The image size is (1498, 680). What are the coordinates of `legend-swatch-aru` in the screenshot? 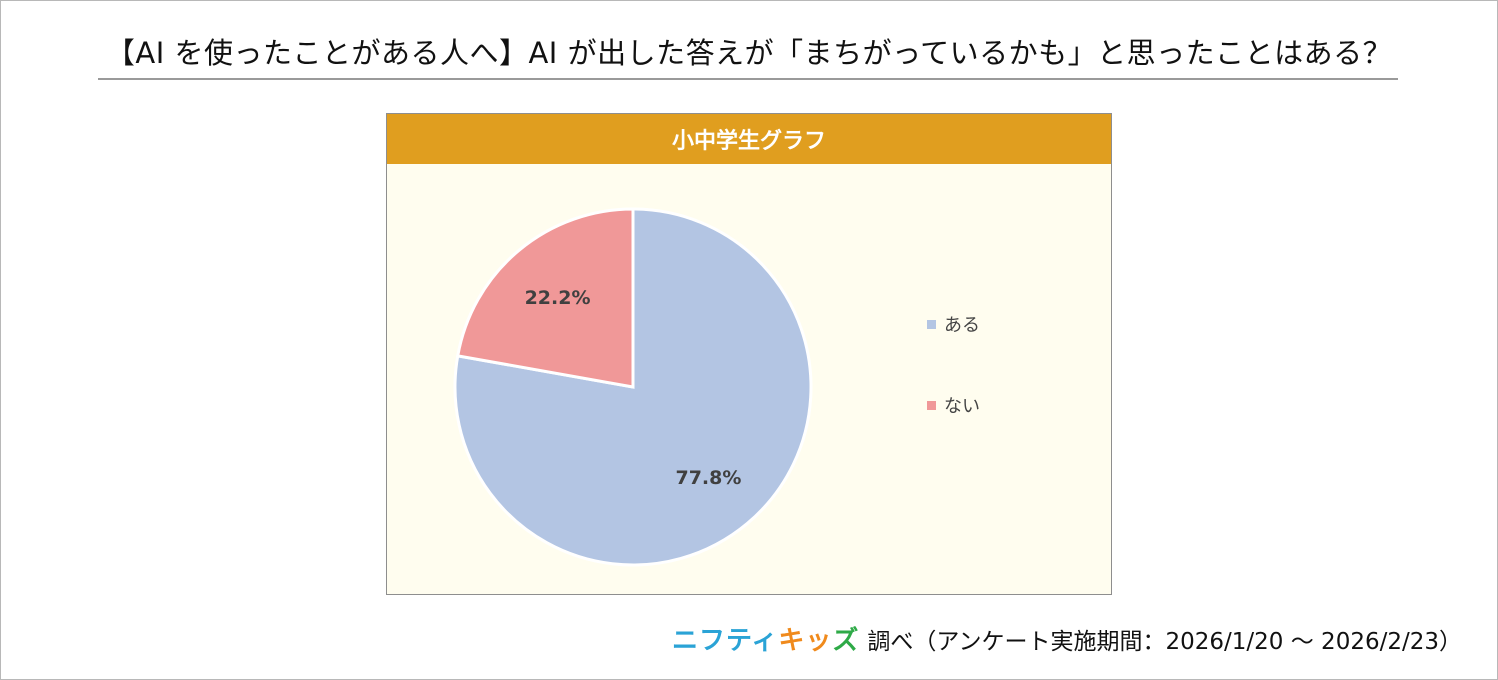 It's located at (931, 324).